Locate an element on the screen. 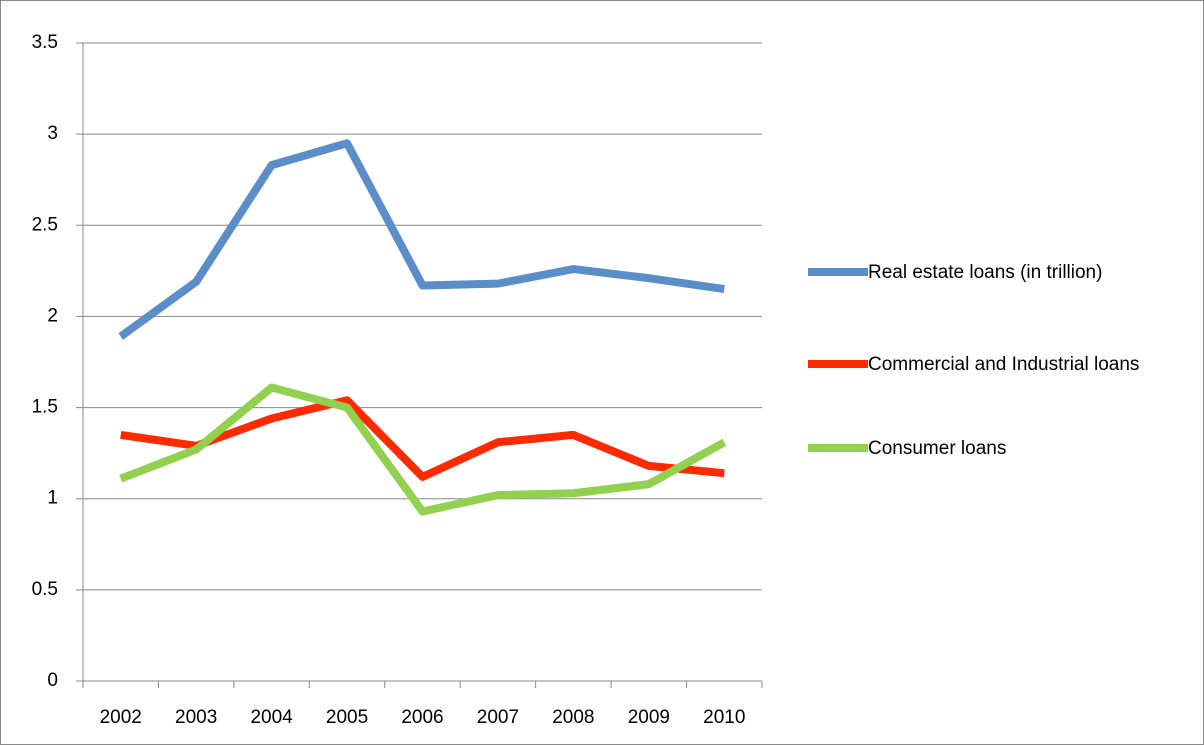 The height and width of the screenshot is (745, 1204). x-tick-label: 2002 is located at coordinates (121, 717).